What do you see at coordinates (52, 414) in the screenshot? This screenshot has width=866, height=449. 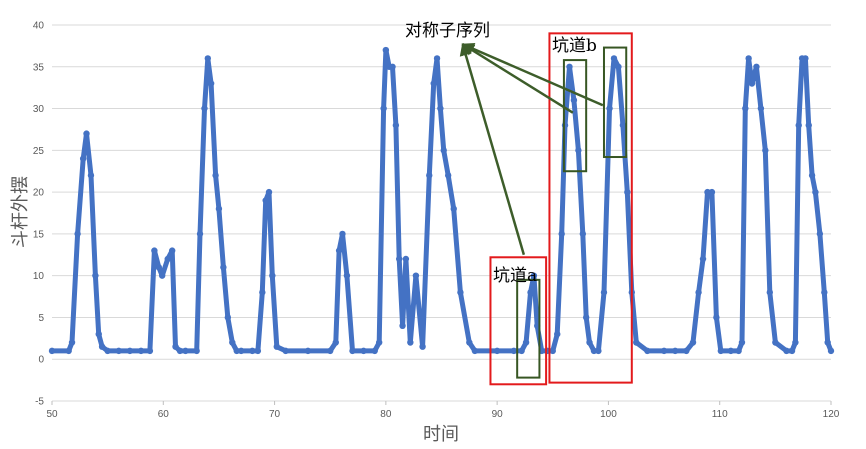 I see `x-tick-label: 50` at bounding box center [52, 414].